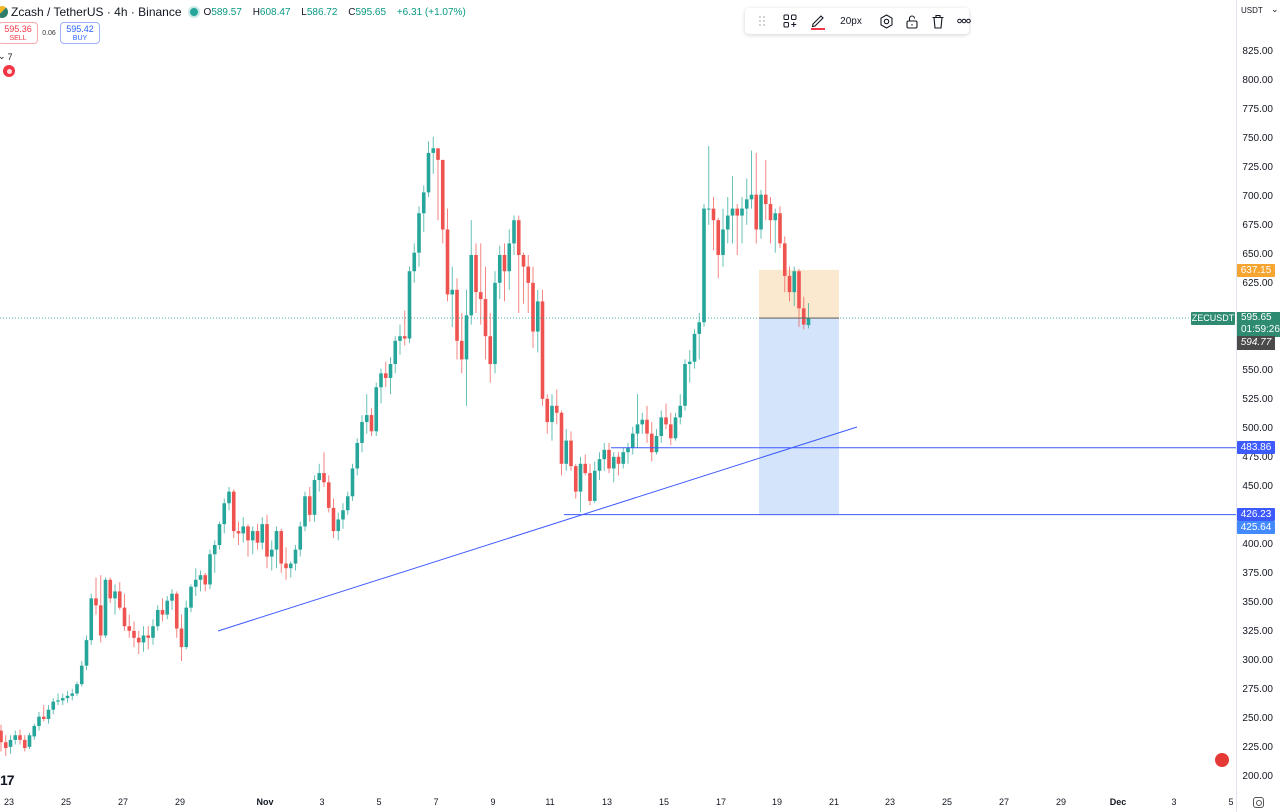 This screenshot has width=1280, height=812. Describe the element at coordinates (664, 802) in the screenshot. I see `time-tick: 15` at that location.